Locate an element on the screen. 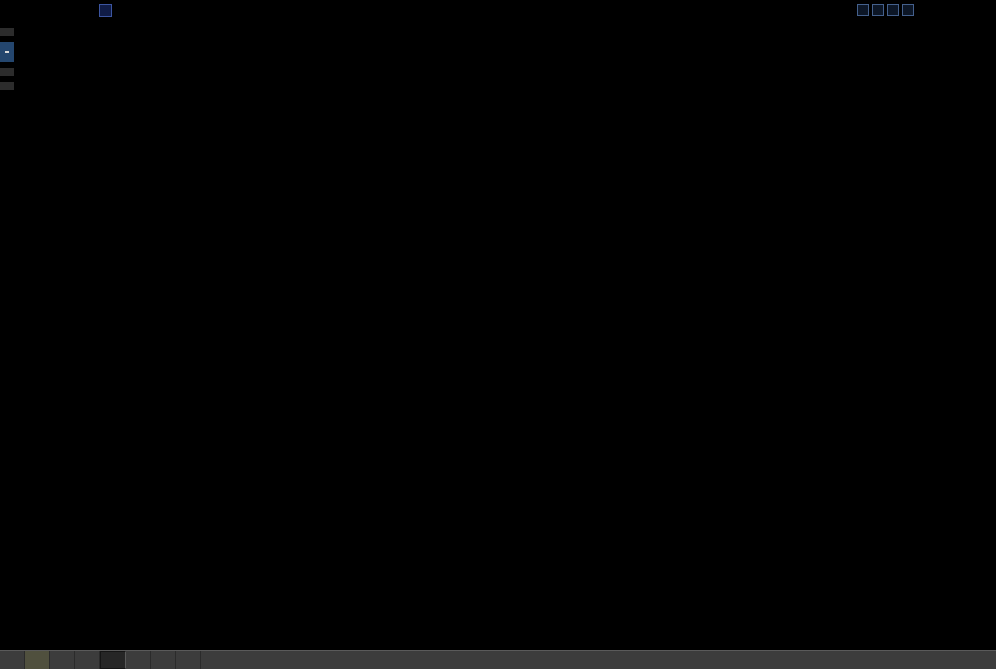  tab-manage-templates is located at coordinates (188, 660).